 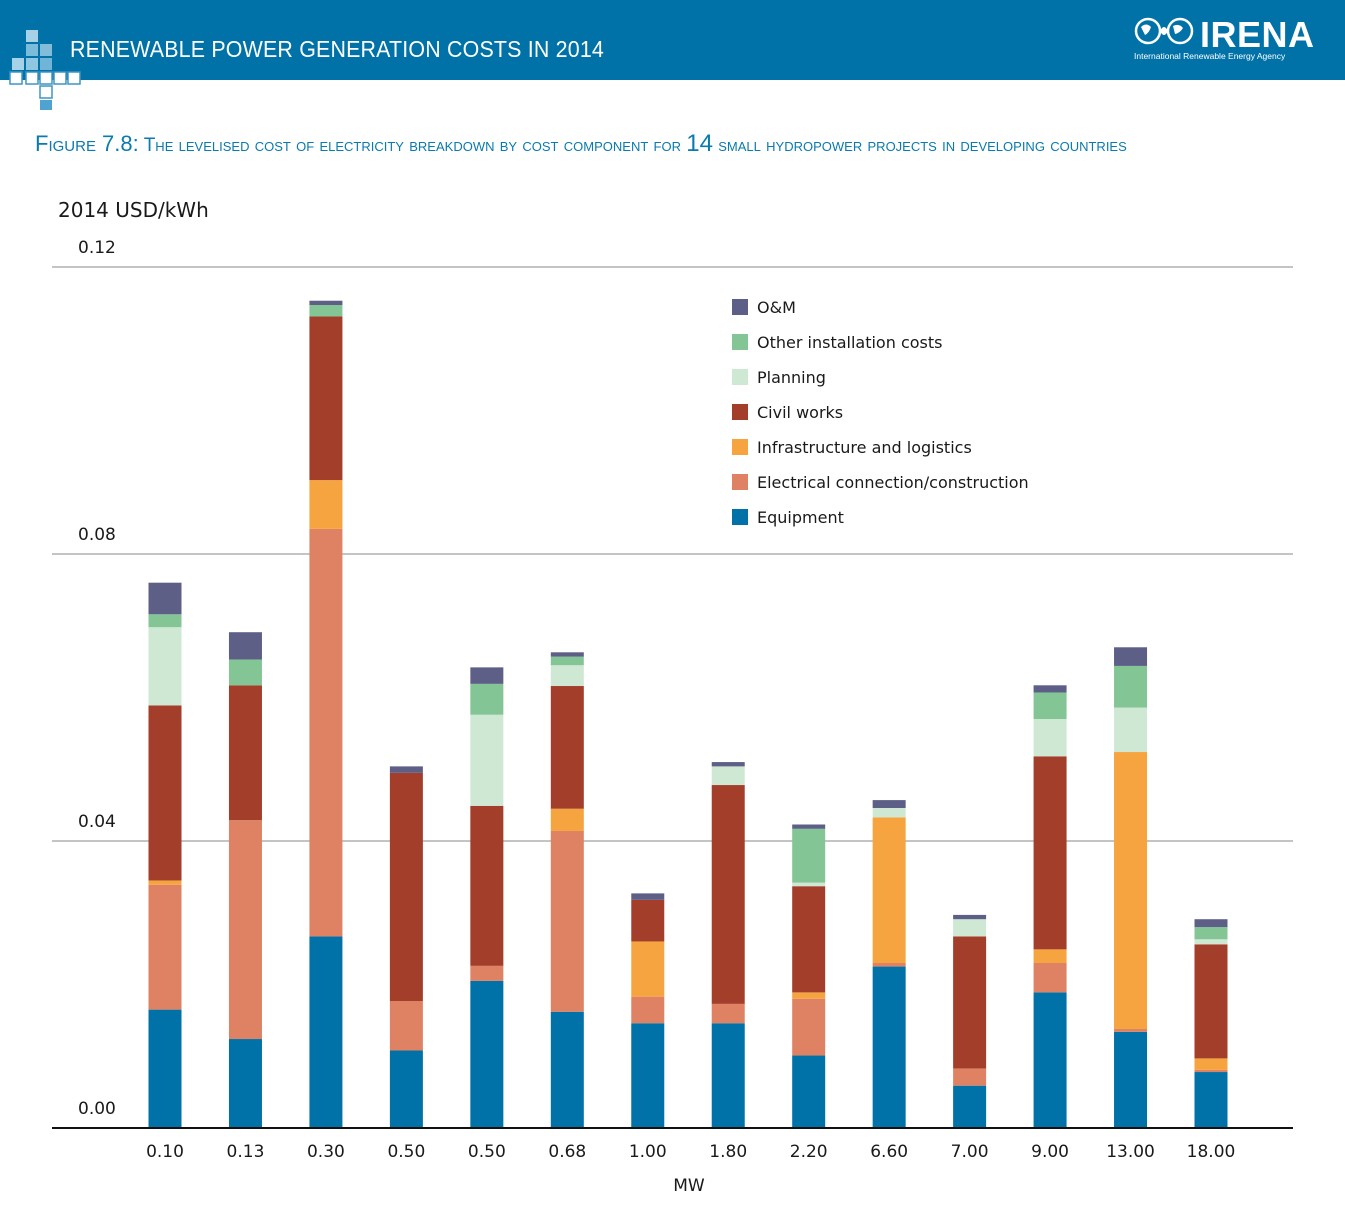 What do you see at coordinates (97, 248) in the screenshot?
I see `y-tick-label: 0.12` at bounding box center [97, 248].